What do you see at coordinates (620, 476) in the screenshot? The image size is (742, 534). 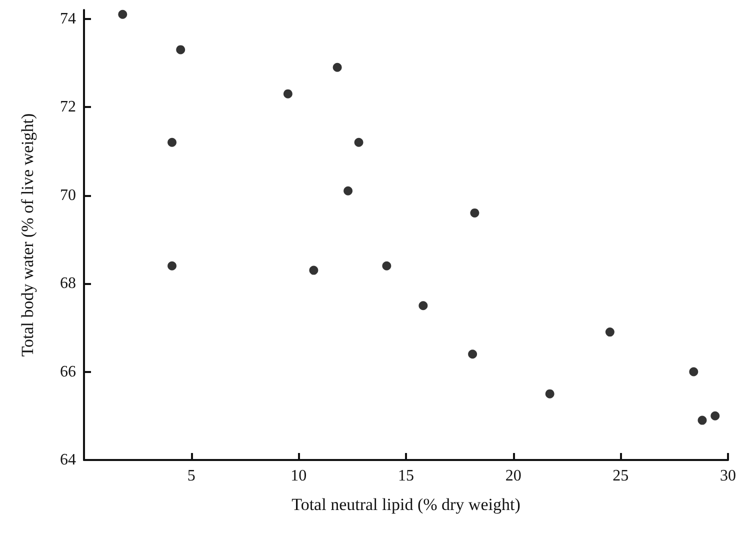 I see `x-tick-label: 25` at bounding box center [620, 476].